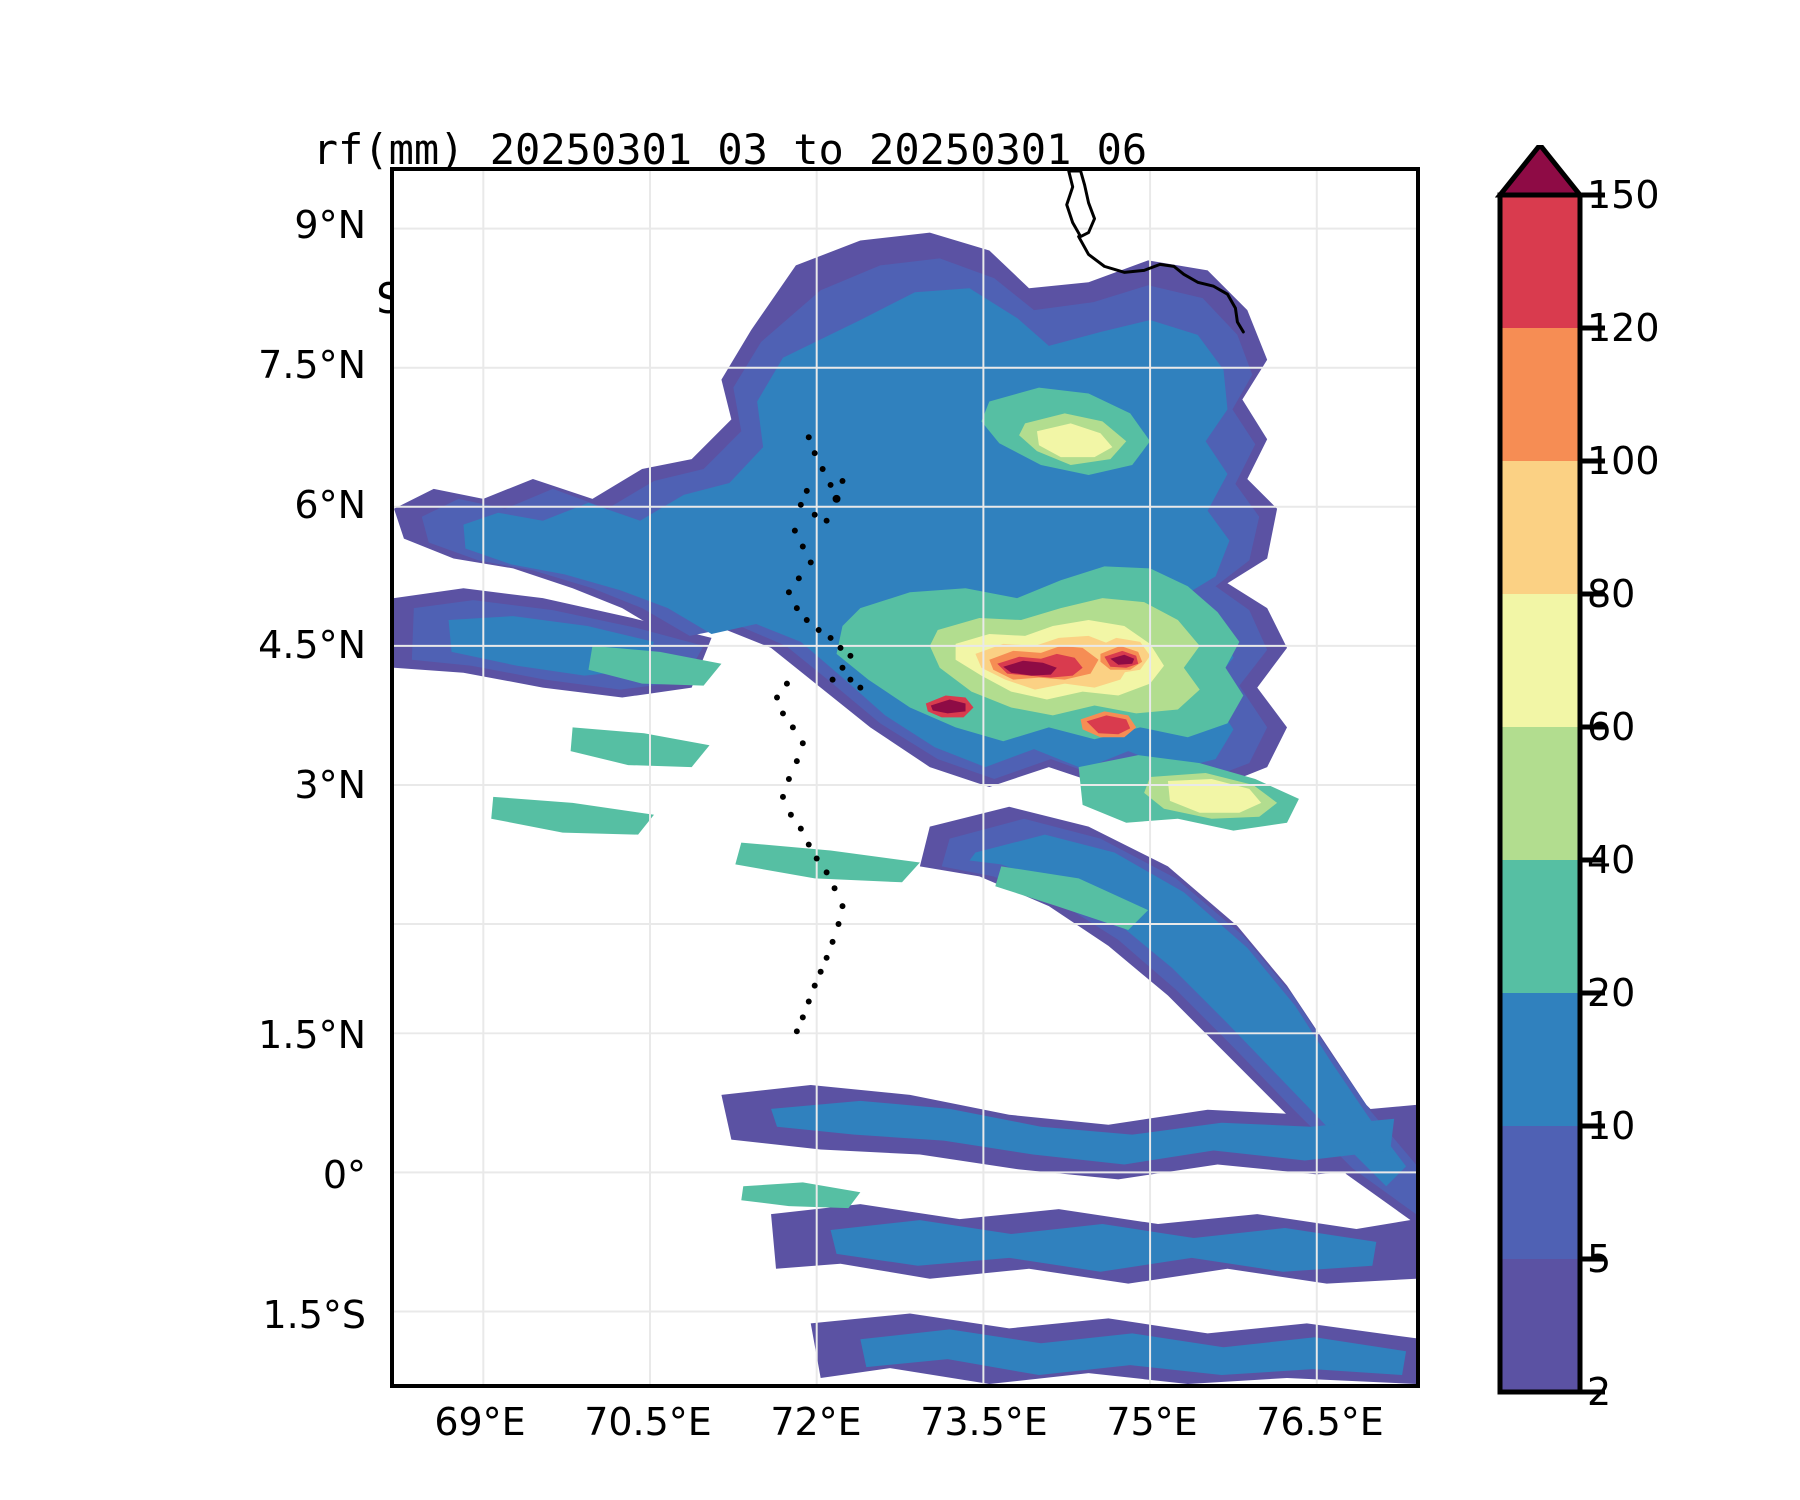  What do you see at coordinates (900, 1435) in the screenshot?
I see `x-axis-tick-labels: 69°E 70.5°E 72°E 73.5°E 75°E 76.5°E` at bounding box center [900, 1435].